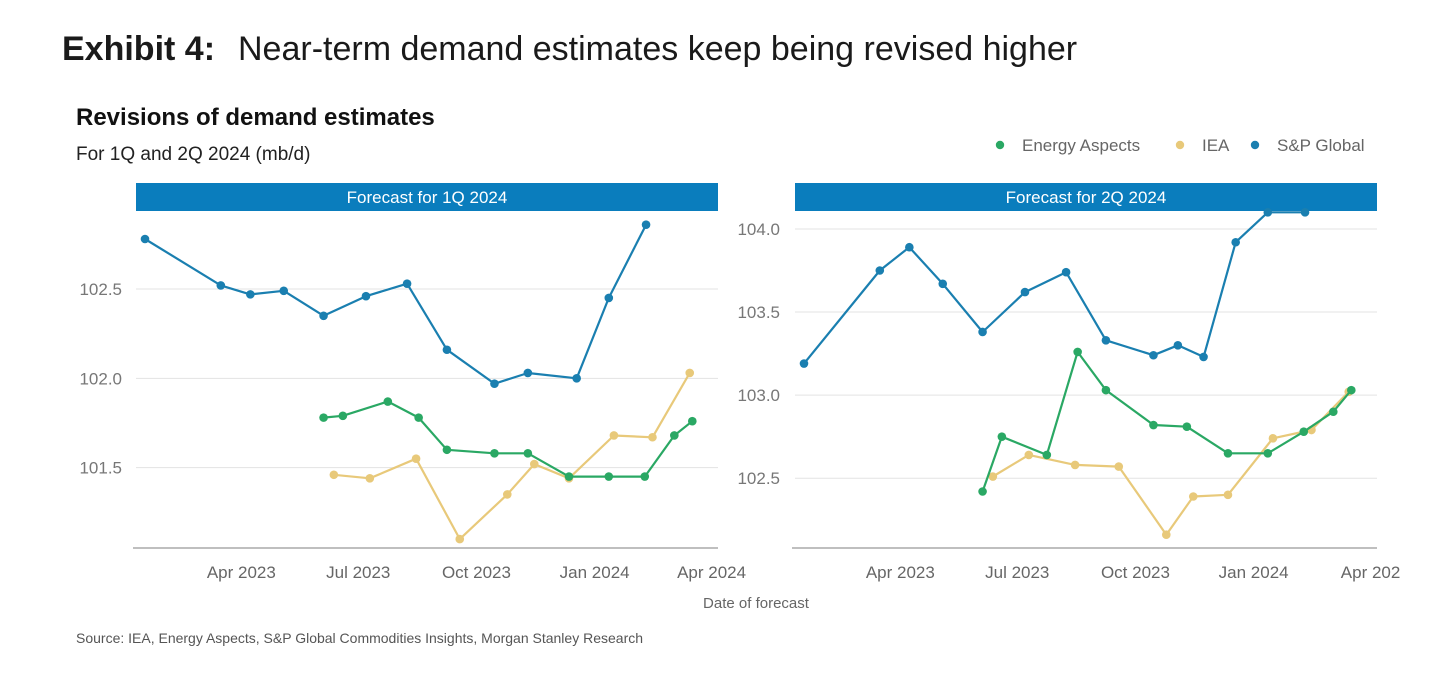  What do you see at coordinates (1081, 145) in the screenshot?
I see `legend-label-energy-aspects: Energy Aspects` at bounding box center [1081, 145].